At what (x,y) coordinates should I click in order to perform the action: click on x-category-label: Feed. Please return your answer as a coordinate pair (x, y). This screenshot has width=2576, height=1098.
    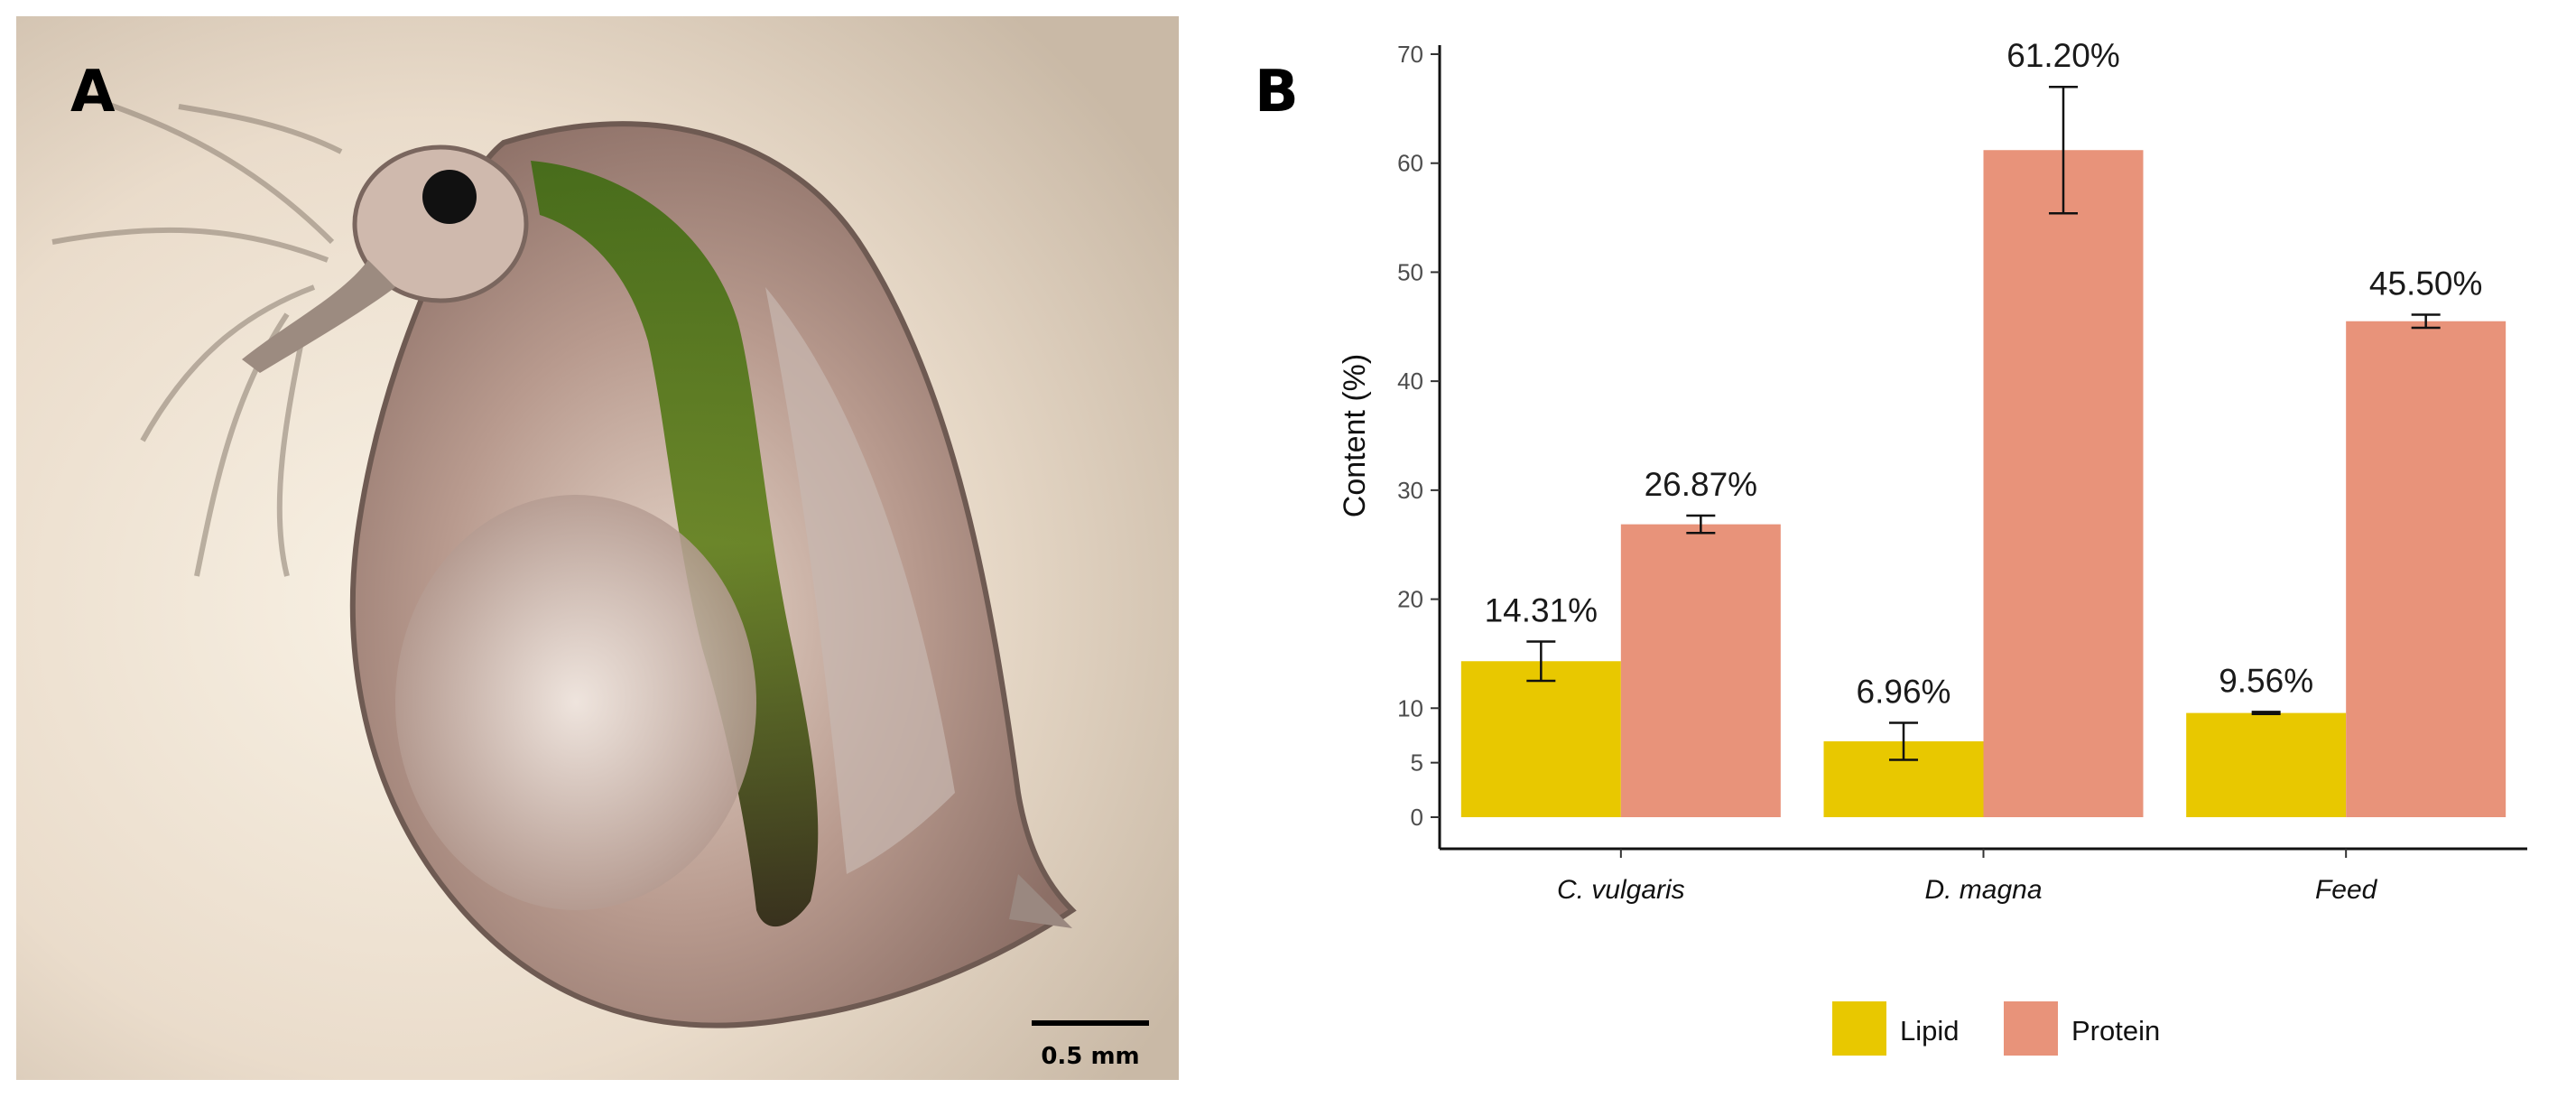
    Looking at the image, I should click on (2346, 890).